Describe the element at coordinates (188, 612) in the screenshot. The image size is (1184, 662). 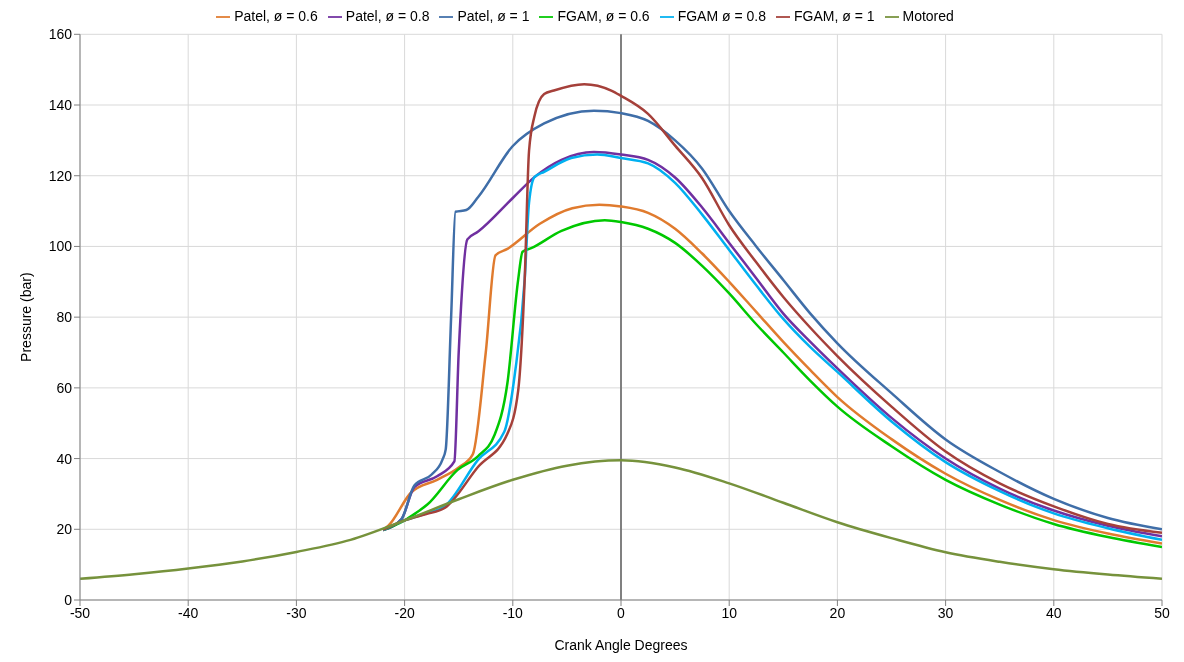
I see `x-tick-label: -40` at that location.